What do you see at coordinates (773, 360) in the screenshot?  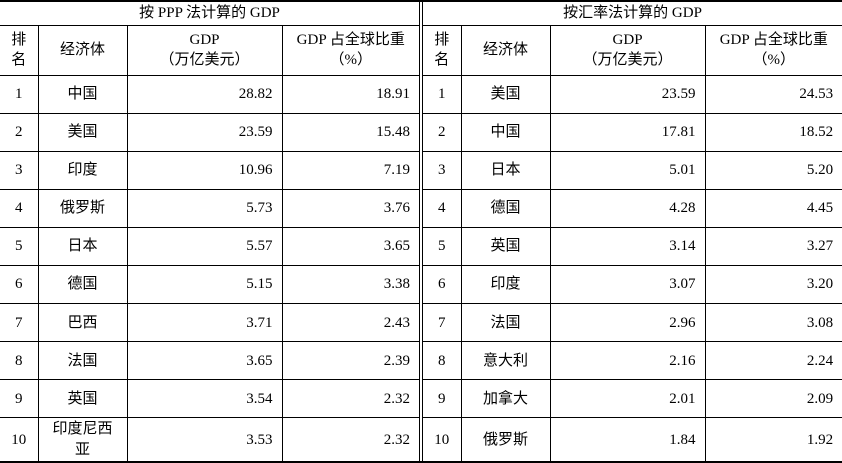 I see `cell-share: 2.24` at bounding box center [773, 360].